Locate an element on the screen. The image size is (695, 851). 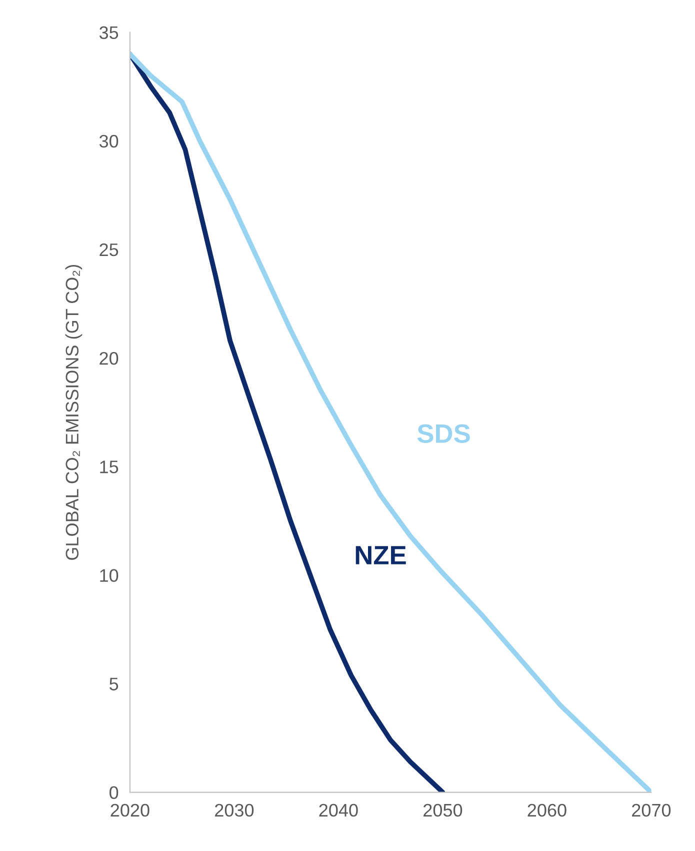
x-tick-label: 2060 is located at coordinates (547, 810).